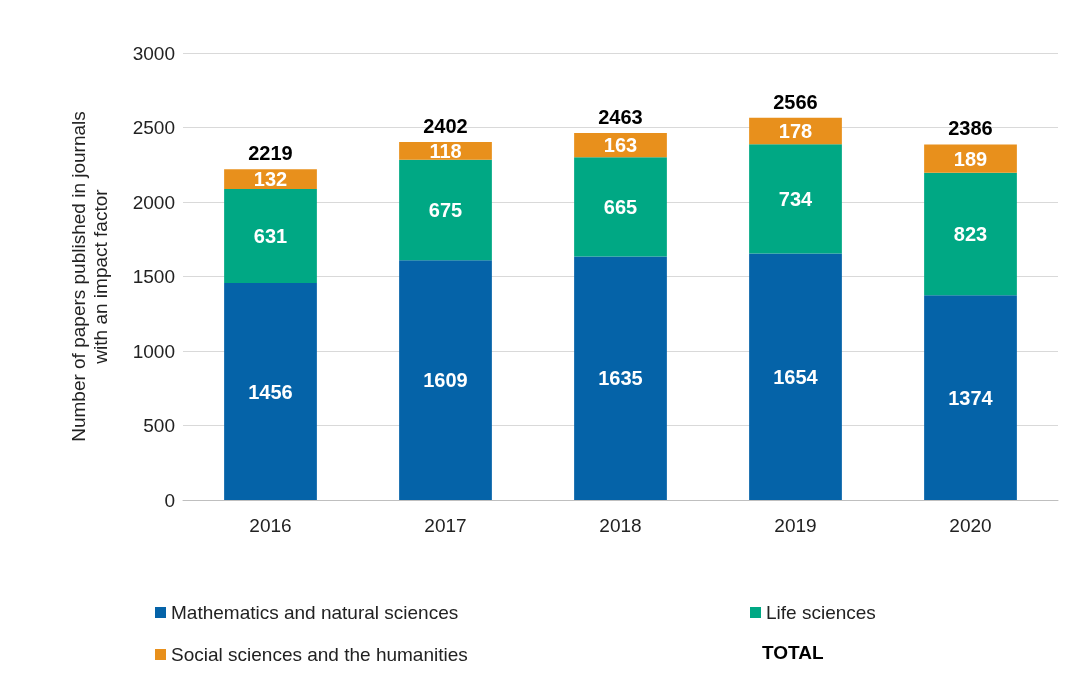 Image resolution: width=1065 pixels, height=700 pixels. What do you see at coordinates (620, 145) in the screenshot?
I see `data-label: 163` at bounding box center [620, 145].